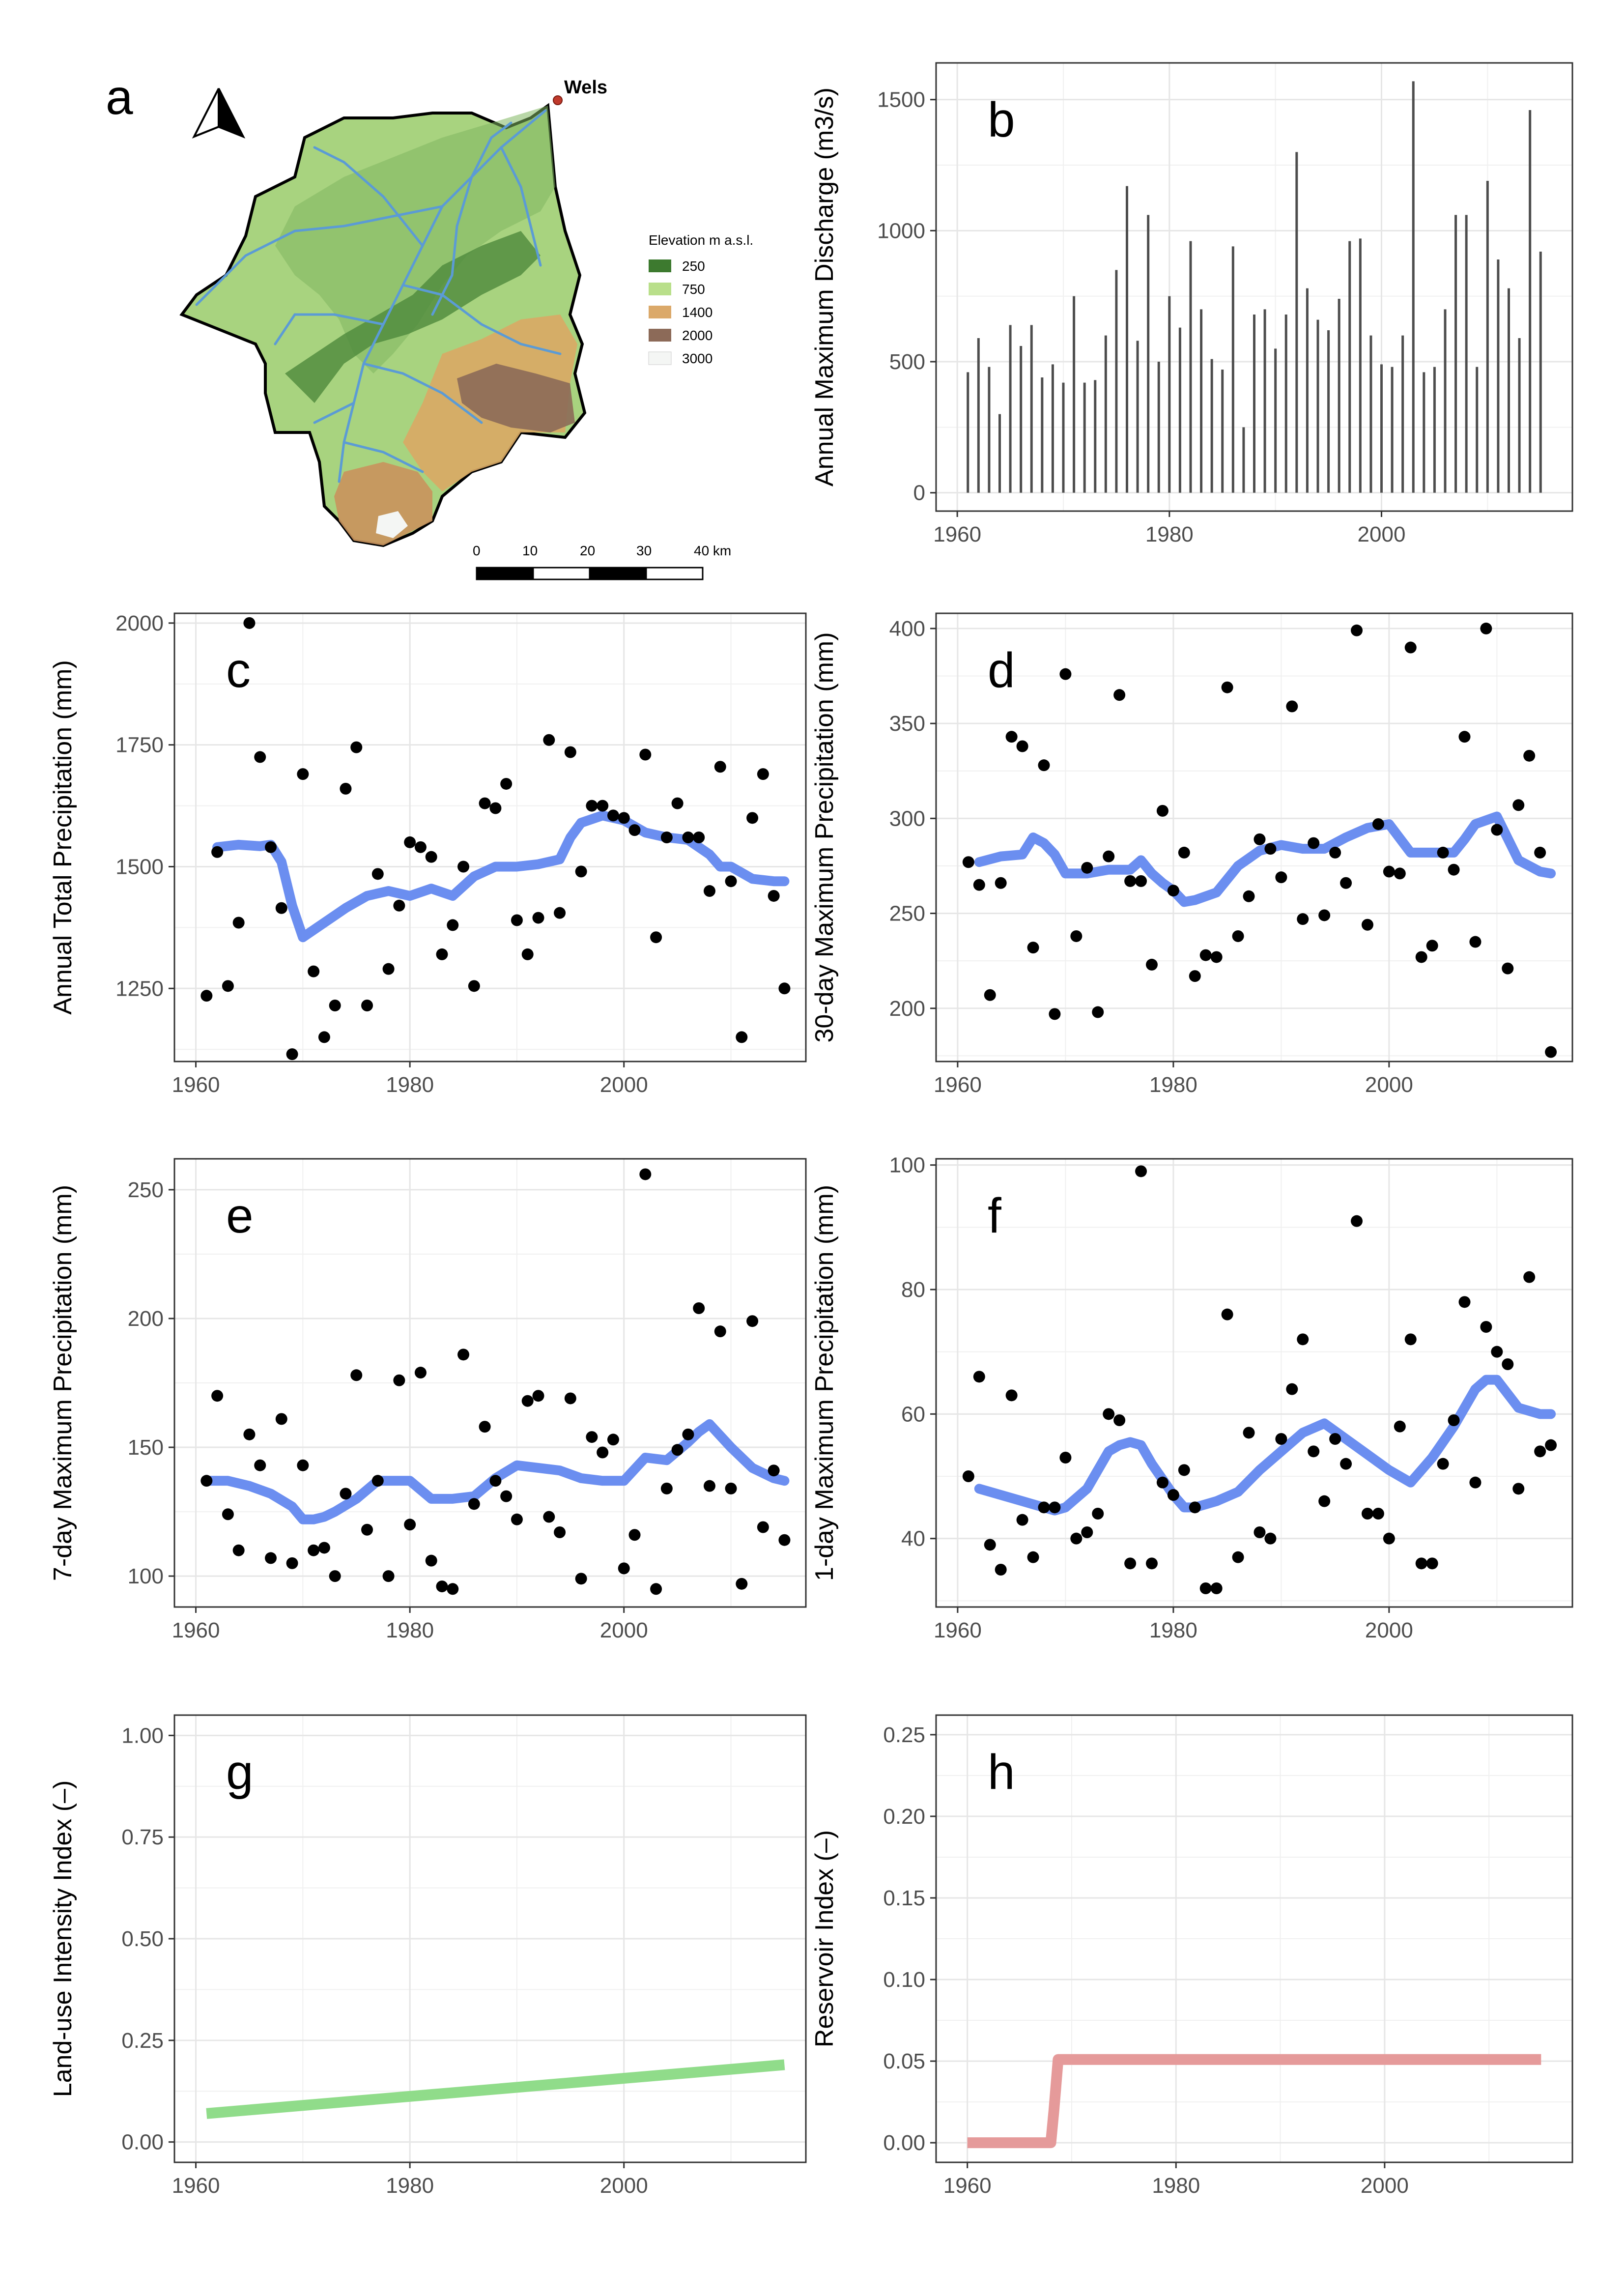 This screenshot has height=2296, width=1624. I want to click on y-axis-label: Annual Total Precipitation (mm), so click(63, 838).